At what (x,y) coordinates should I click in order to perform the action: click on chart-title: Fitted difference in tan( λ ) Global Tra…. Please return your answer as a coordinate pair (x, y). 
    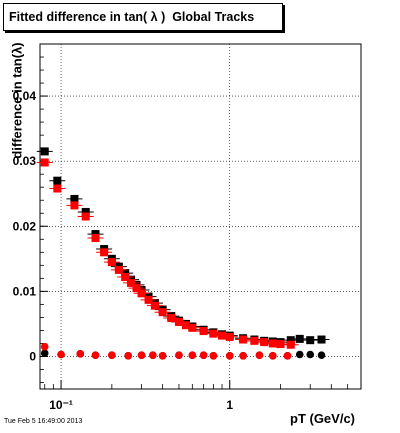
    Looking at the image, I should click on (132, 17).